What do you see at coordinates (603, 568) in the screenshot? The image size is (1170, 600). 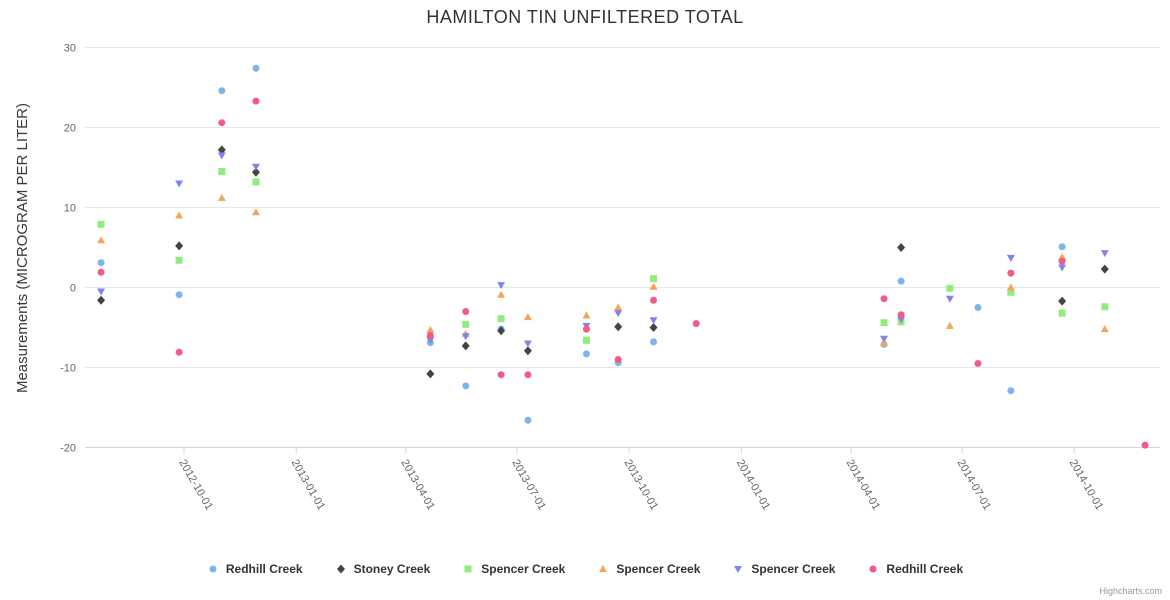 I see `triangle-marker-icon` at bounding box center [603, 568].